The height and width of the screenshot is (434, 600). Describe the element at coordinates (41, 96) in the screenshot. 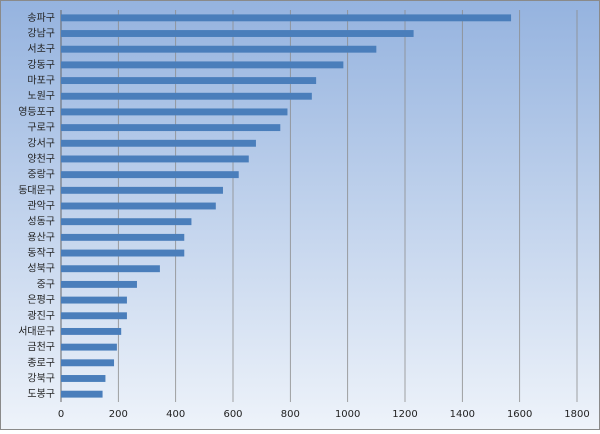

I see `y-tick-label: 노원구` at that location.